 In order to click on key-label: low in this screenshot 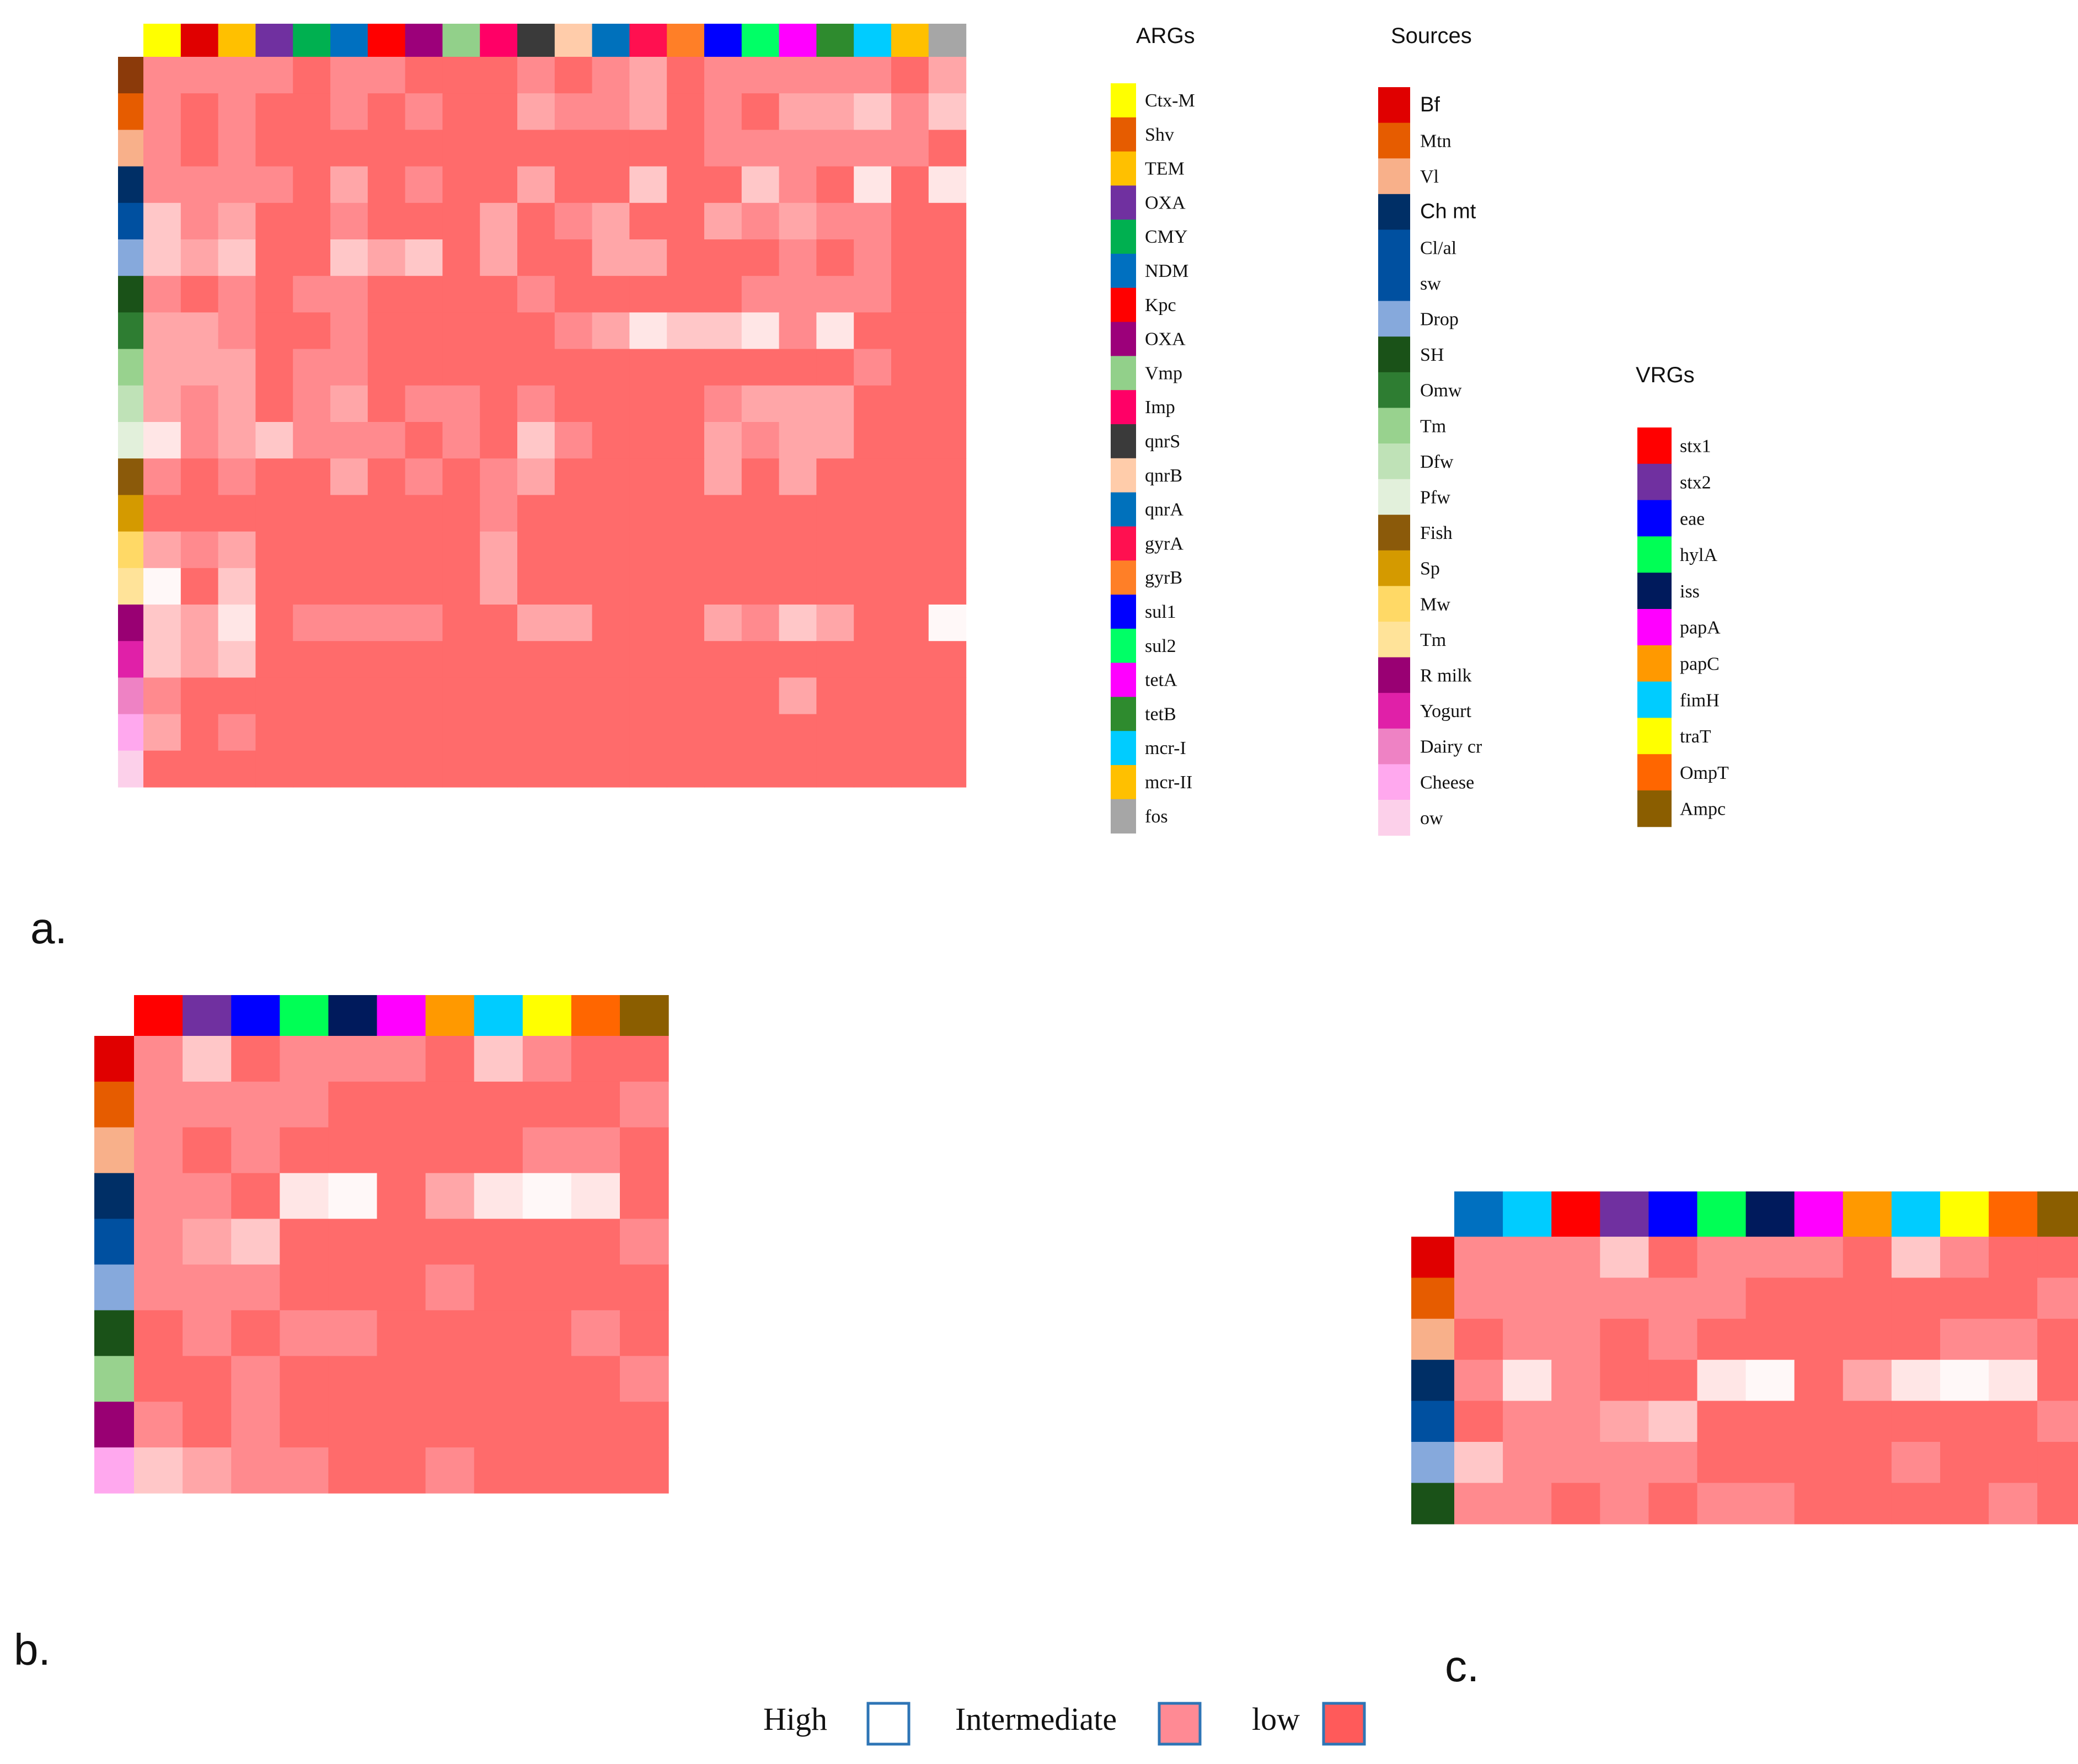, I will do `click(1276, 1719)`.